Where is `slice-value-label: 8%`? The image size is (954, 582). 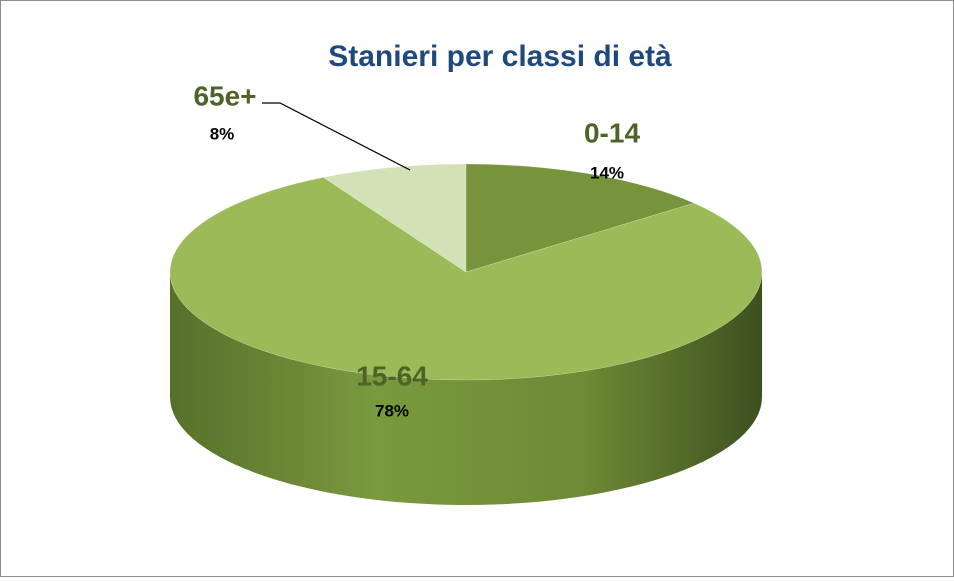 slice-value-label: 8% is located at coordinates (222, 133).